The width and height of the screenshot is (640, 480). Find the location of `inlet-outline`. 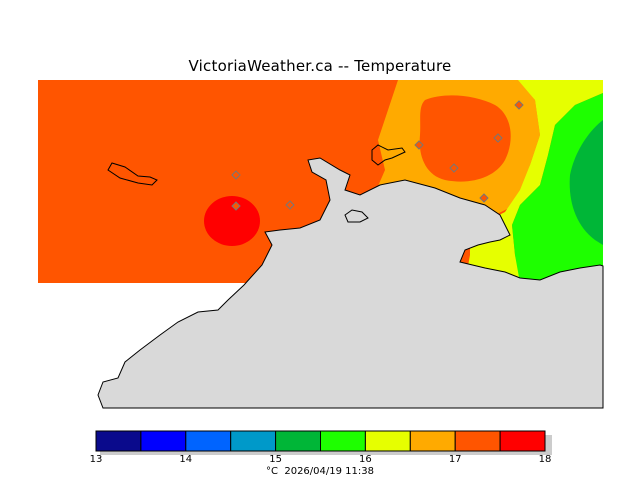

inlet-outline is located at coordinates (132, 174).